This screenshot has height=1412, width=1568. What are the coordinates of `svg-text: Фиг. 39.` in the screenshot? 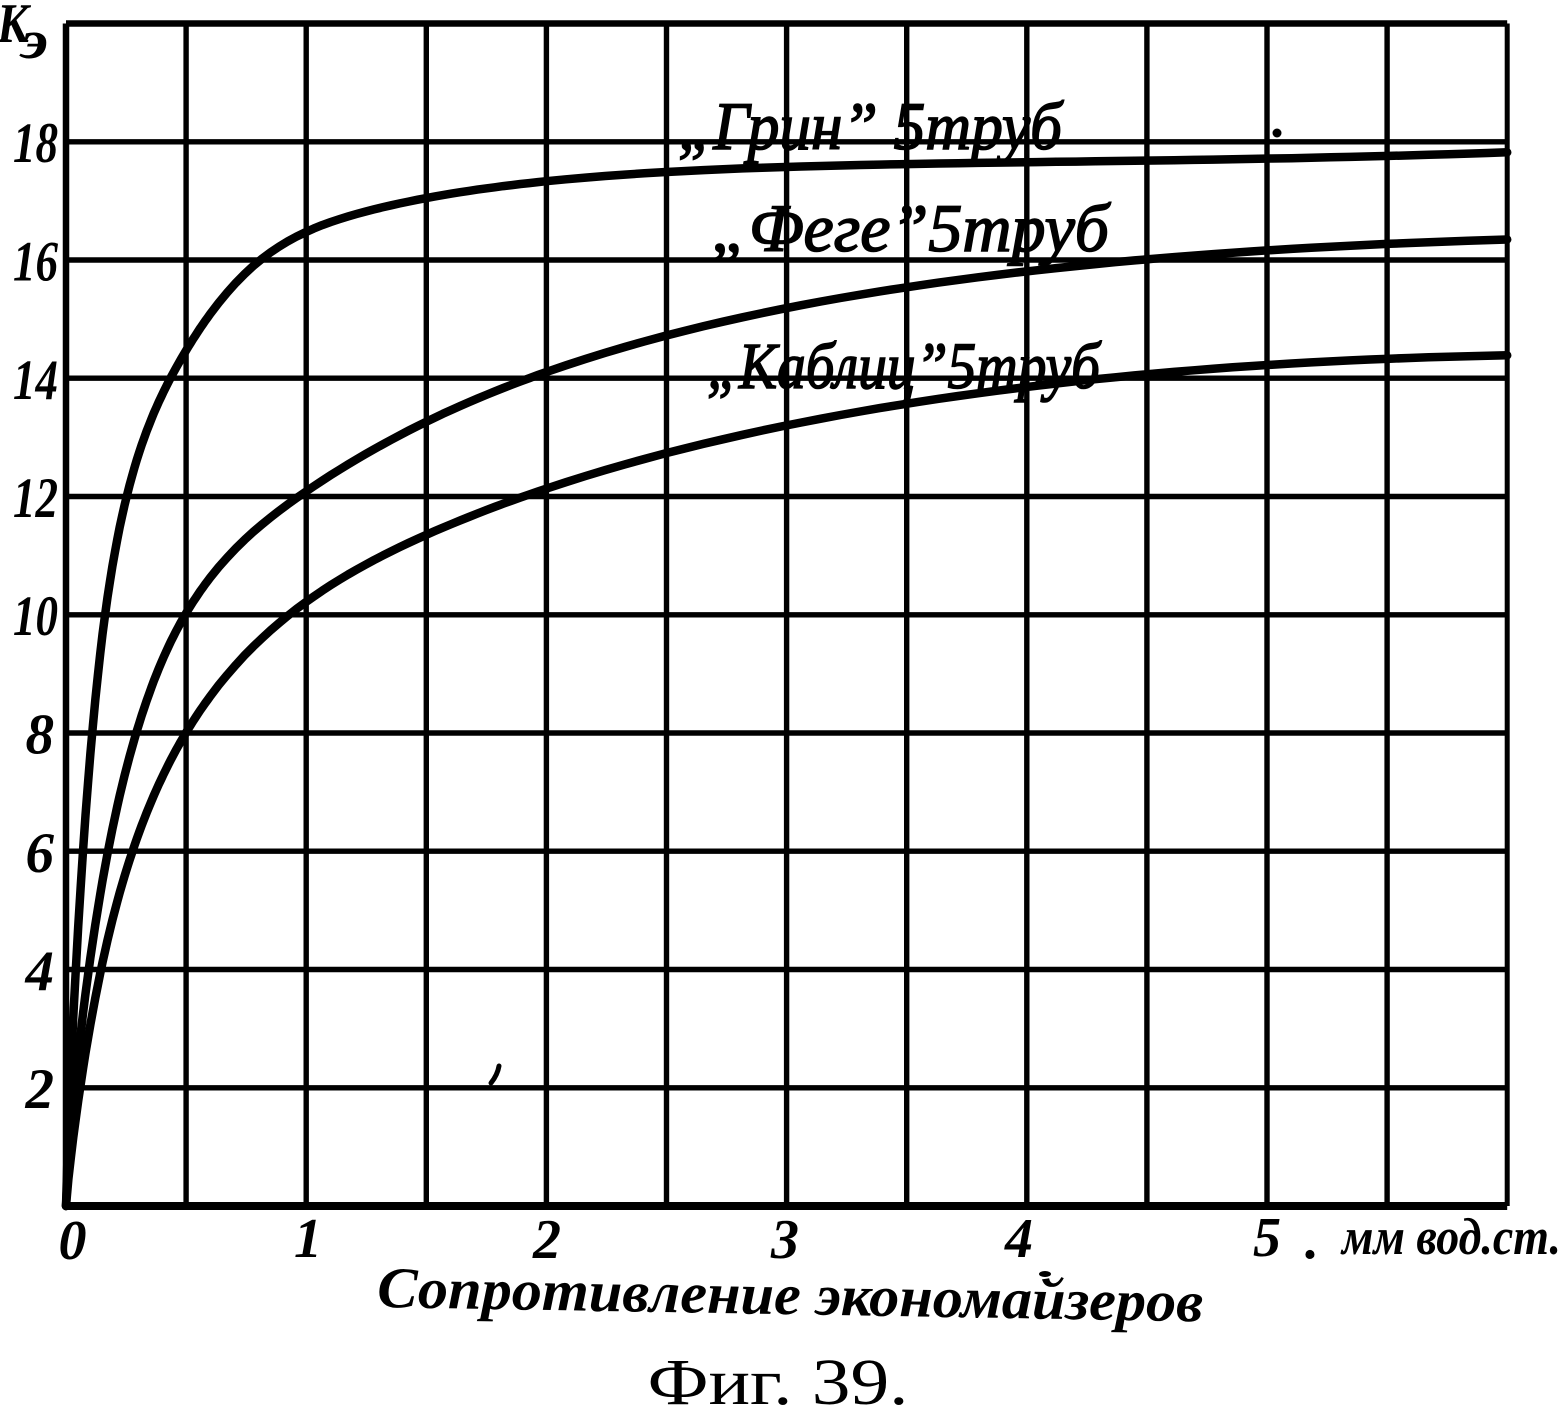 It's located at (778, 1379).